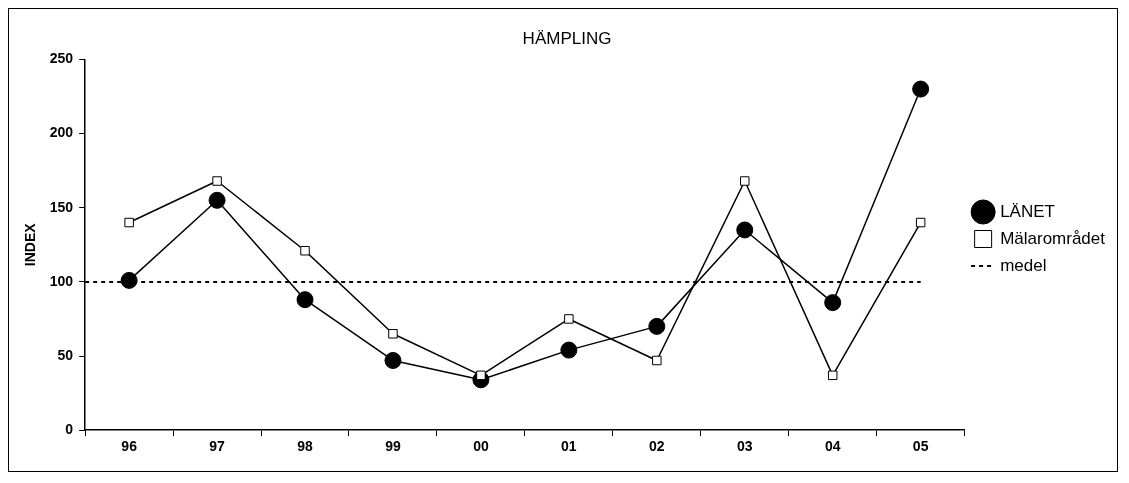  What do you see at coordinates (567, 38) in the screenshot?
I see `chart-title: HÄMPLING` at bounding box center [567, 38].